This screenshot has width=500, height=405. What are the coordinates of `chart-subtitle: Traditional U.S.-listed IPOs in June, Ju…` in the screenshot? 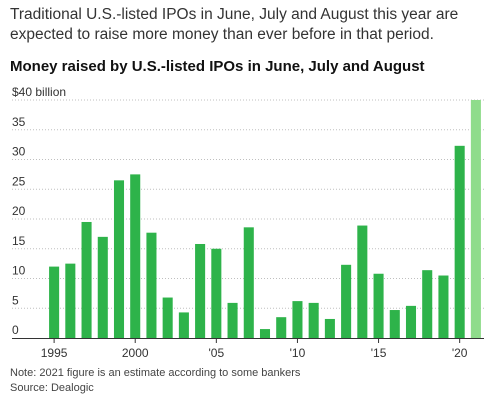 It's located at (234, 24).